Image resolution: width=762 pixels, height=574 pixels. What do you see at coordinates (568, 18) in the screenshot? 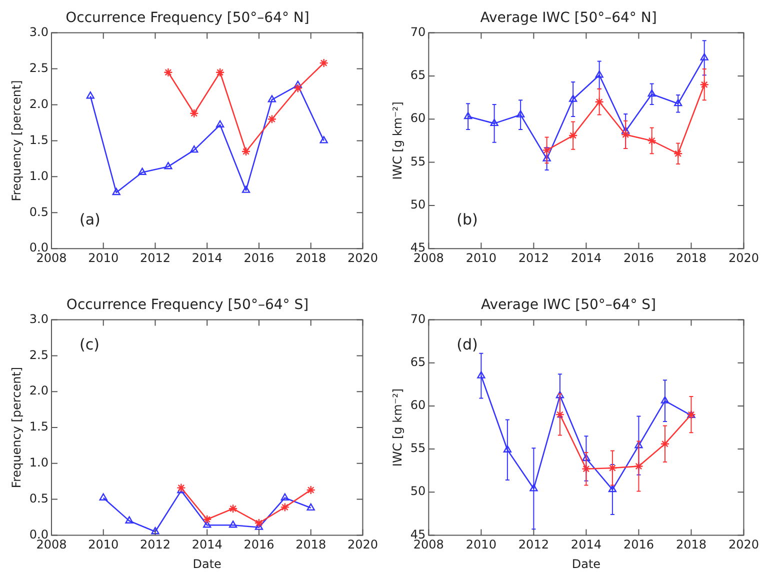
I see `chart-title: Average IWC [50°–64° N]` at bounding box center [568, 18].